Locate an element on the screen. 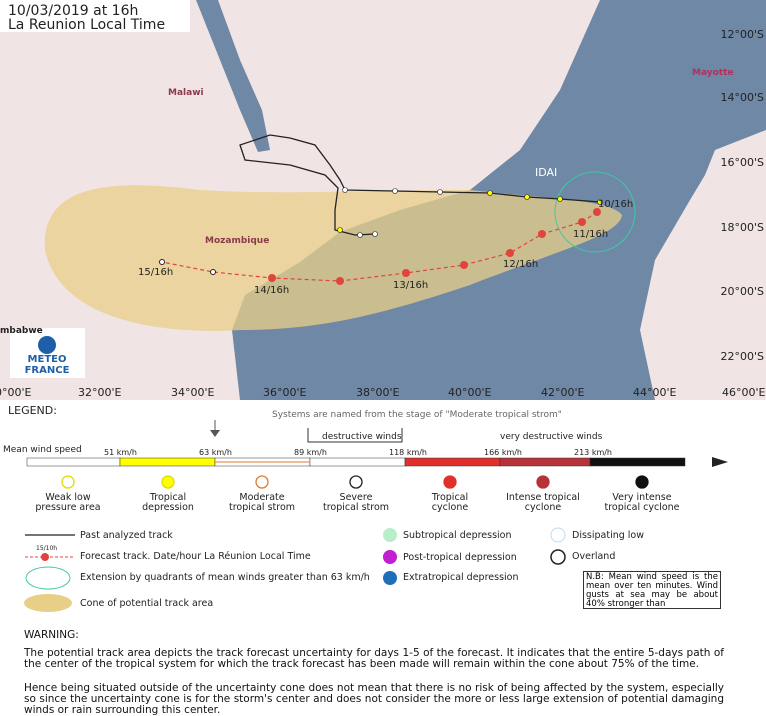 The width and height of the screenshot is (766, 716). date: 10/03/2019 at 16h is located at coordinates (73, 11).